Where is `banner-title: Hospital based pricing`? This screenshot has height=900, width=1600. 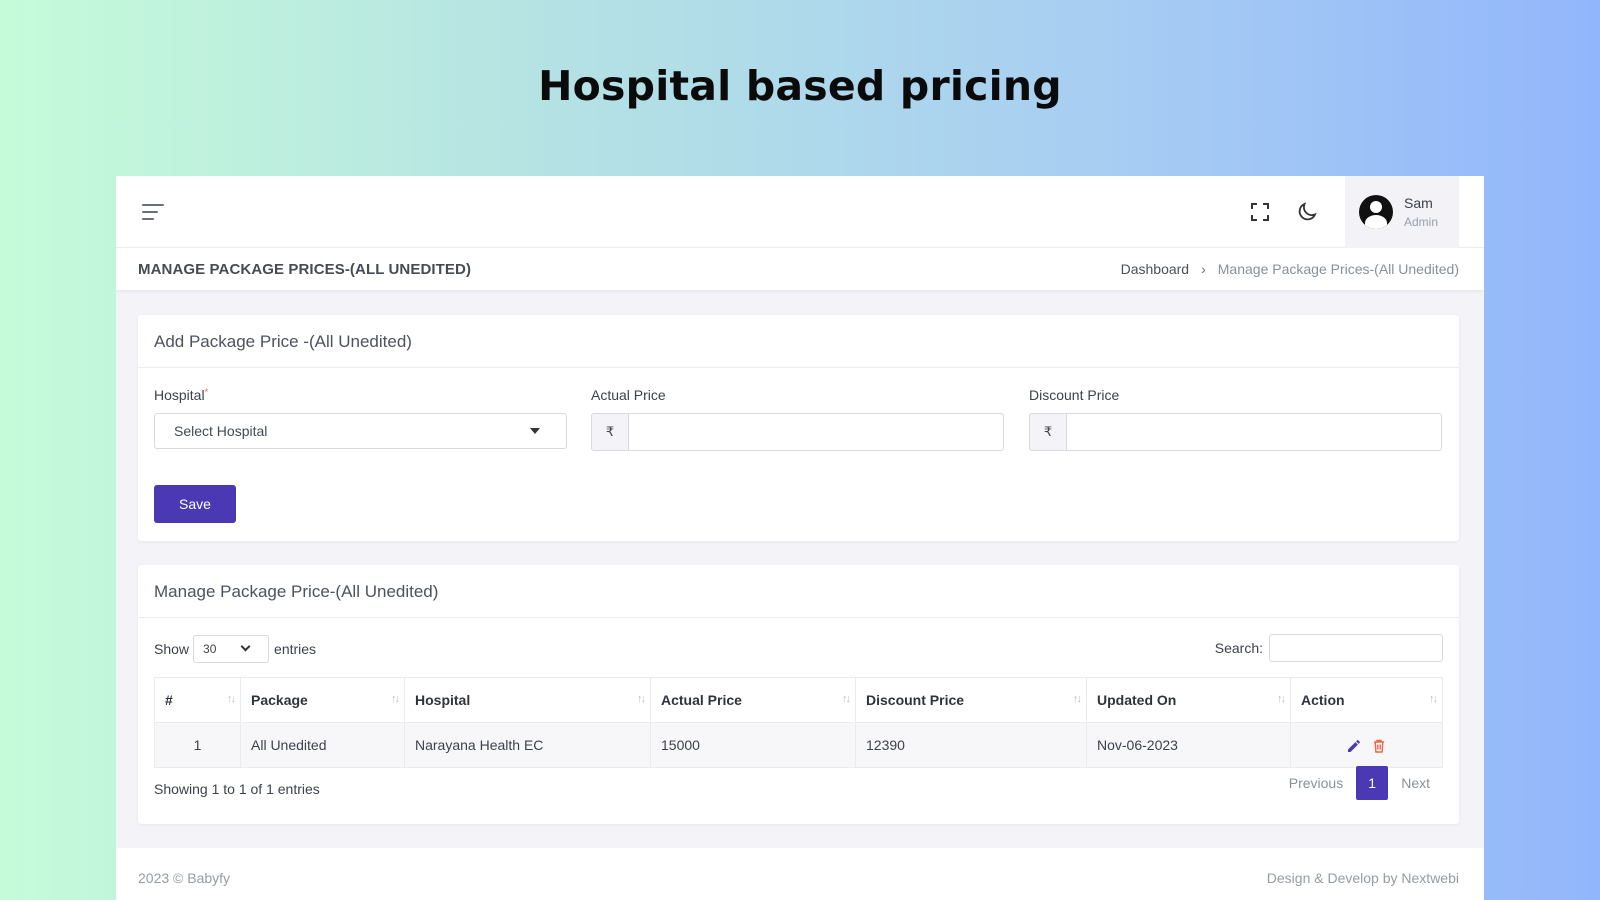 banner-title: Hospital based pricing is located at coordinates (800, 86).